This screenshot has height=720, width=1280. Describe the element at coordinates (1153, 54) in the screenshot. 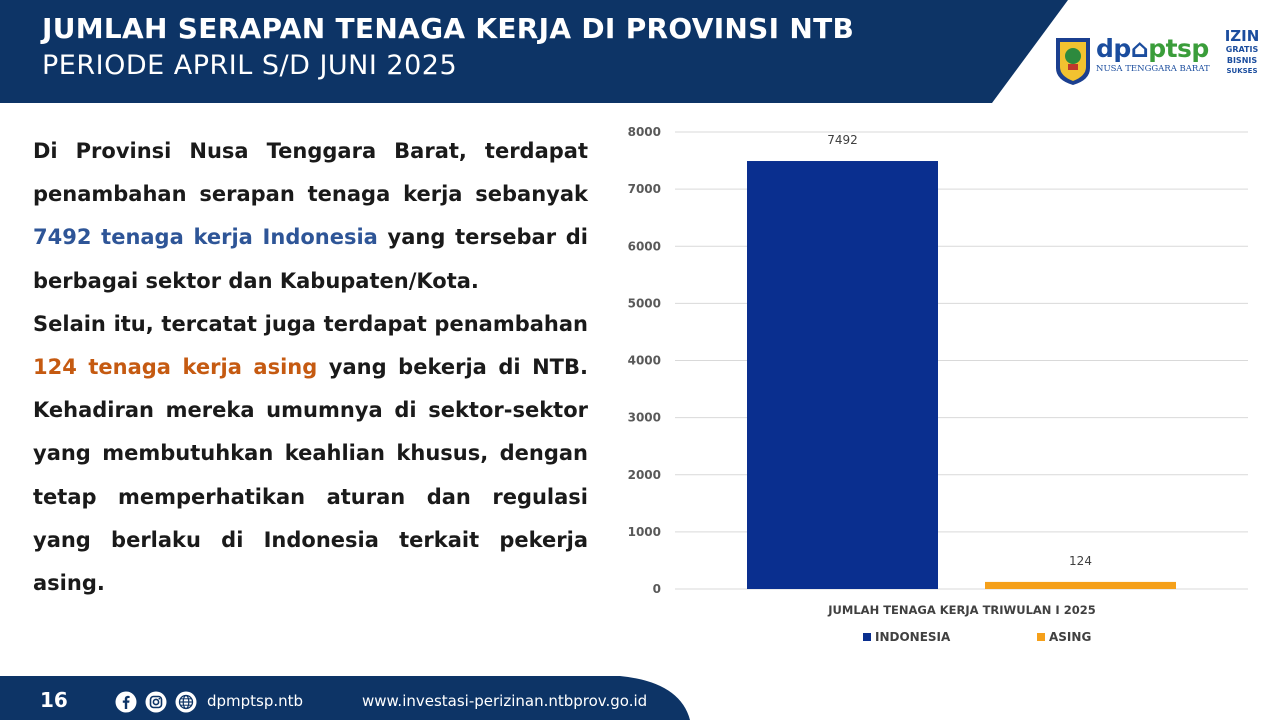

I see `dpmptsp-logo: dp⌂ptsp NUSA TENGGARA BARAT` at that location.